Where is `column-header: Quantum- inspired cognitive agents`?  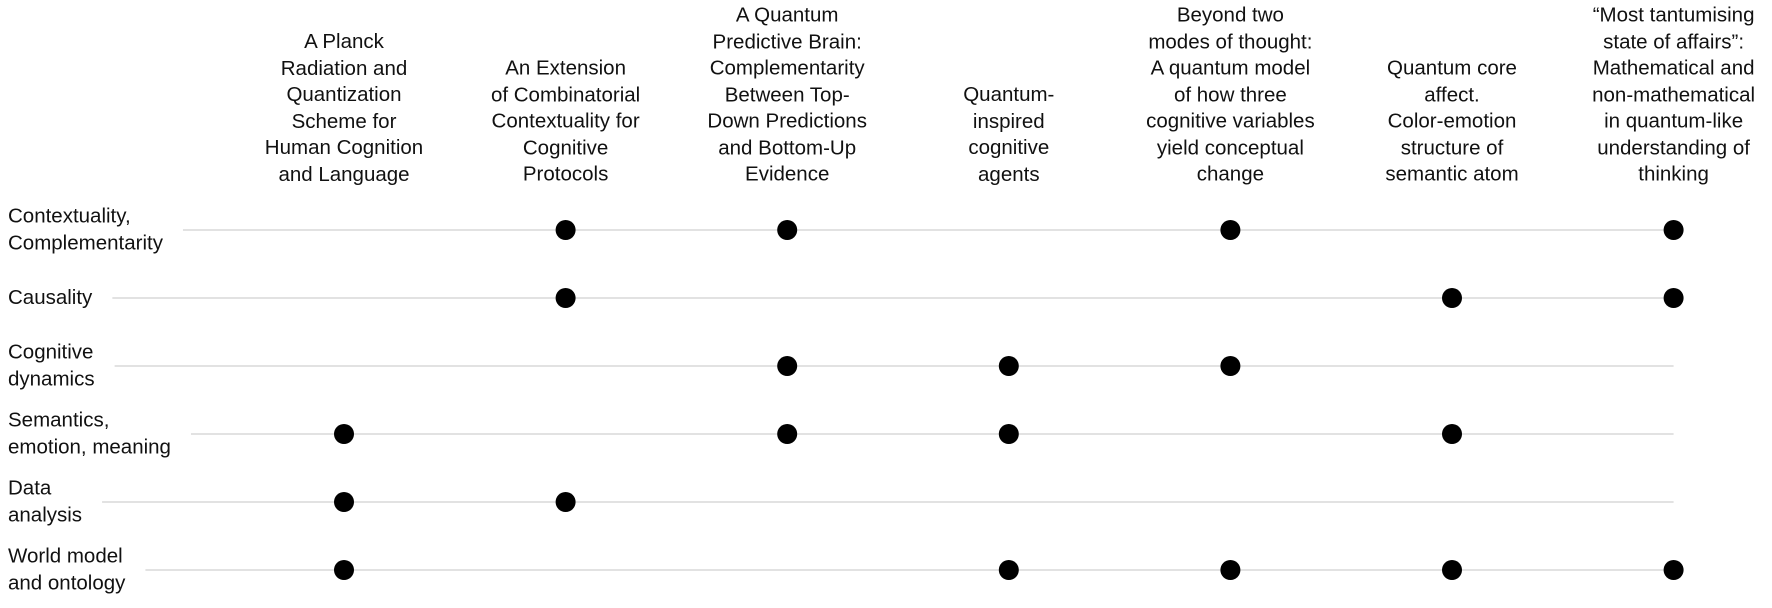
column-header: Quantum- inspired cognitive agents is located at coordinates (1009, 134).